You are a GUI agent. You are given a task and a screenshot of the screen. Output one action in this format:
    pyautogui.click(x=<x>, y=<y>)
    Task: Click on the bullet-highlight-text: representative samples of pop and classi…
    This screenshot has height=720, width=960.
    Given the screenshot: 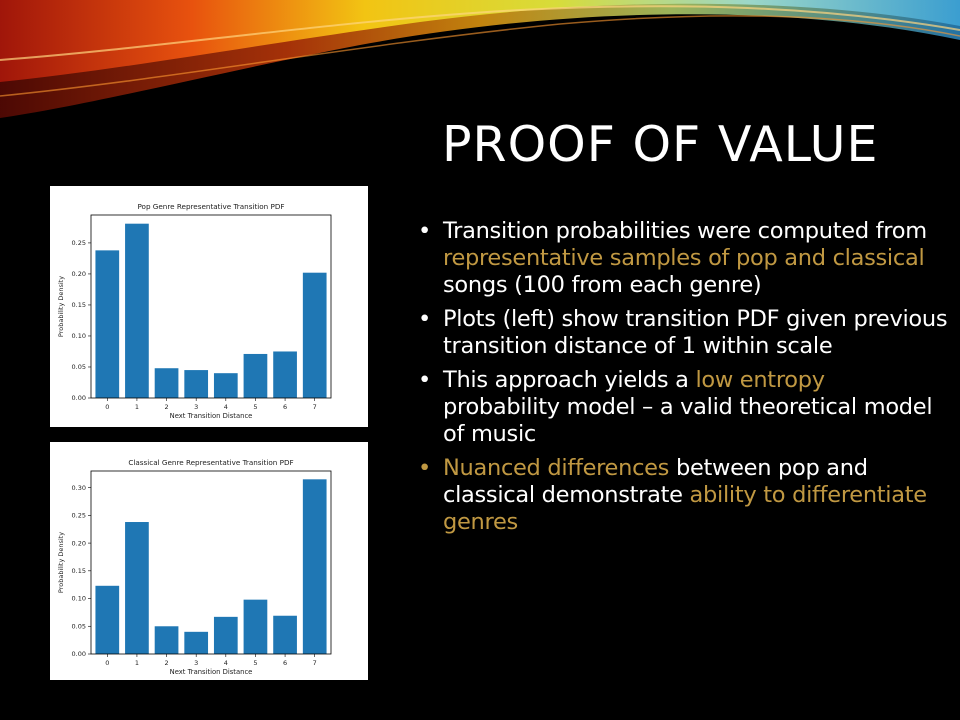 What is the action you would take?
    pyautogui.click(x=684, y=258)
    